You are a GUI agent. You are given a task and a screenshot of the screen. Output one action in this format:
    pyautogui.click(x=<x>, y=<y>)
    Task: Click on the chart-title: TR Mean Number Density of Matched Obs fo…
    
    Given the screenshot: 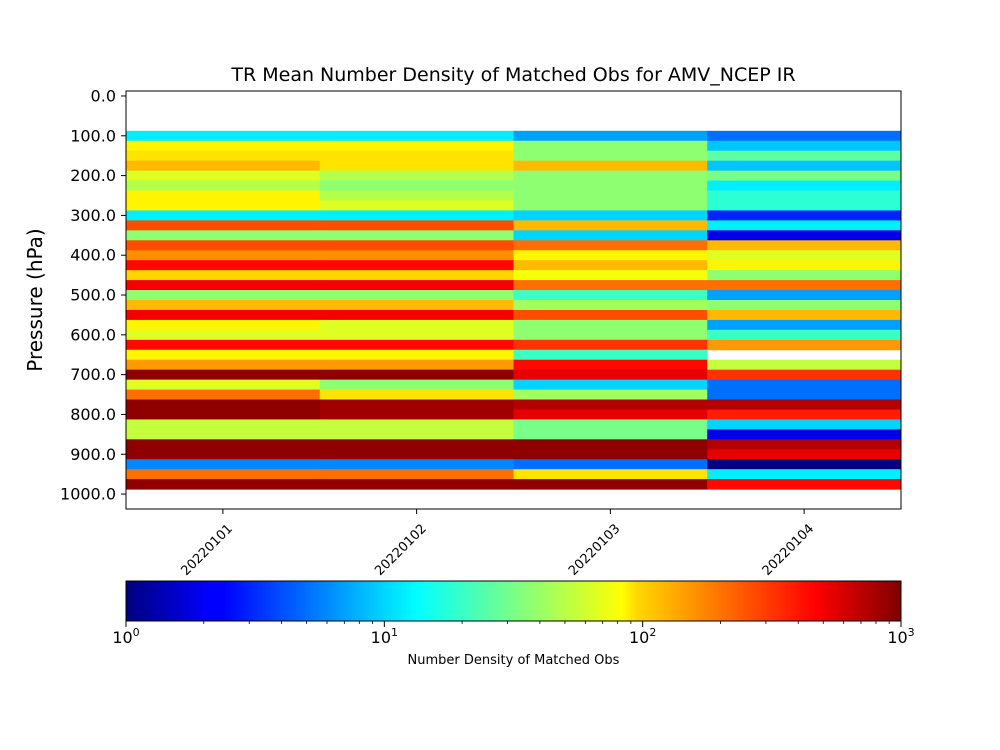 What is the action you would take?
    pyautogui.click(x=513, y=75)
    